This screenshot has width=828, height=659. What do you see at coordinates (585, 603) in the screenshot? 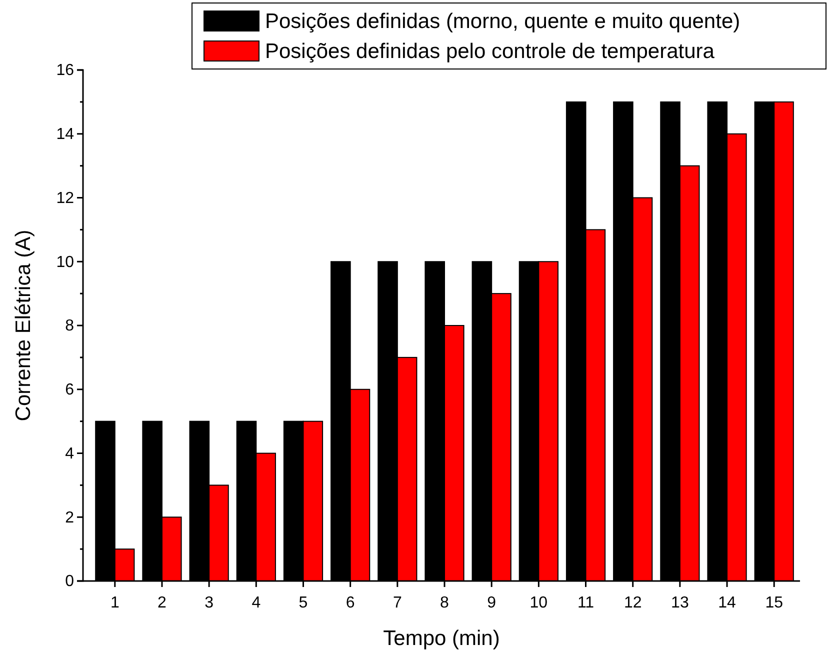
I see `x-tick-label: 11` at bounding box center [585, 603].